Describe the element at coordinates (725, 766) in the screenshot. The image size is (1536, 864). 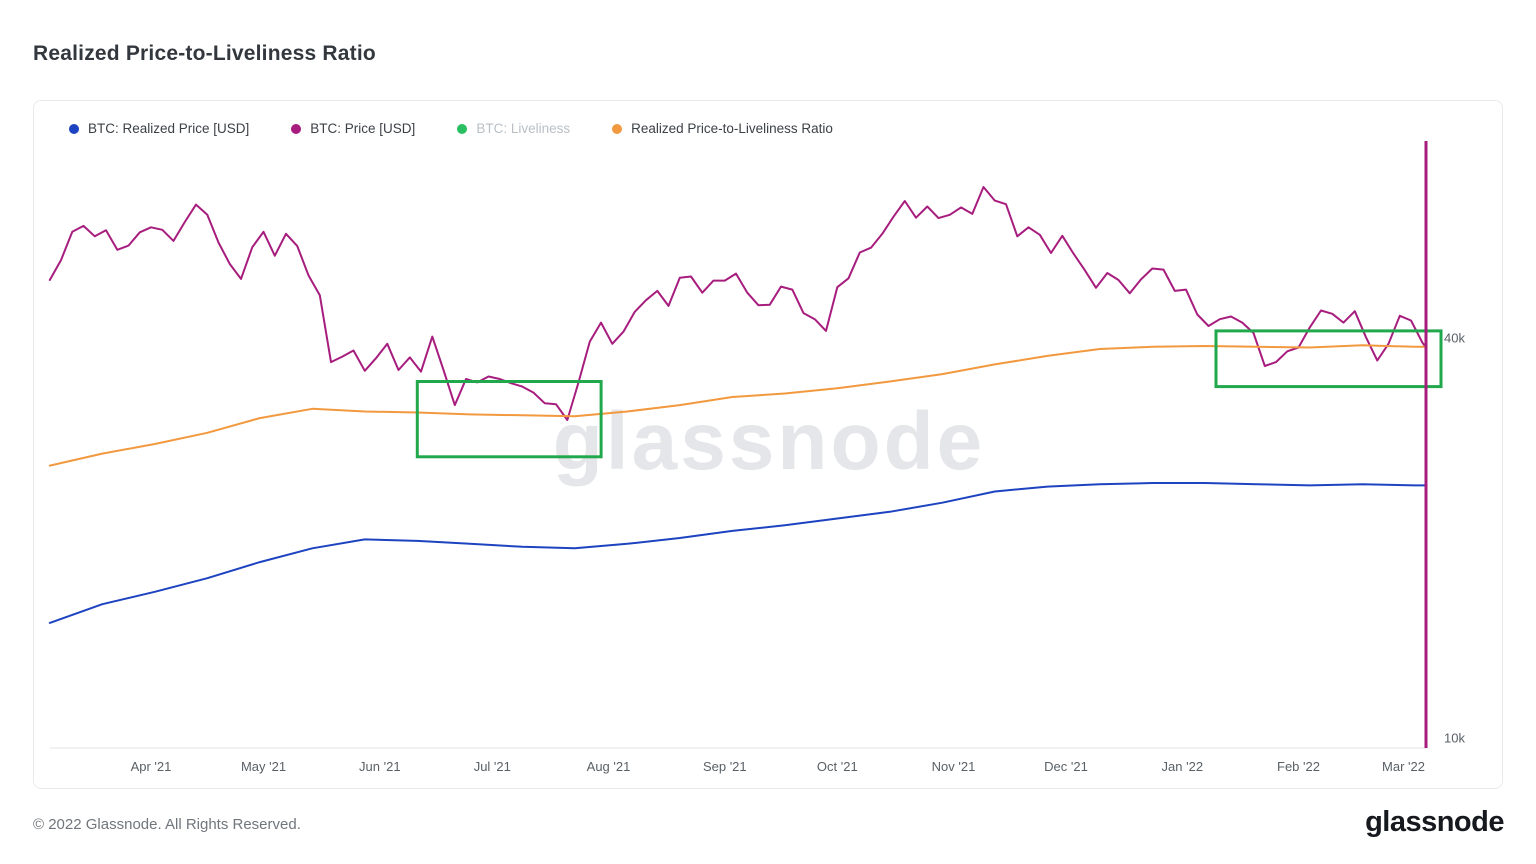
I see `x-tick-label: Sep '21` at that location.